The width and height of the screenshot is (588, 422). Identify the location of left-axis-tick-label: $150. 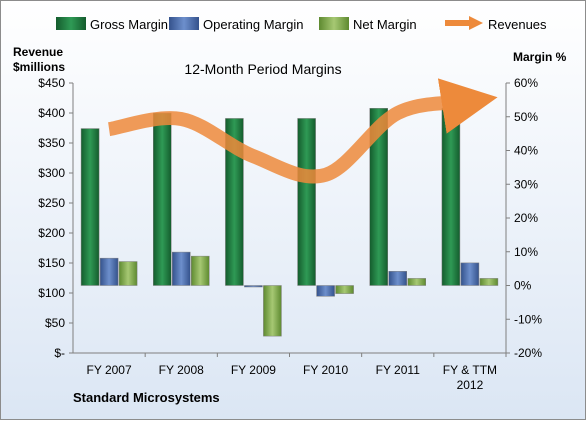
(51, 263).